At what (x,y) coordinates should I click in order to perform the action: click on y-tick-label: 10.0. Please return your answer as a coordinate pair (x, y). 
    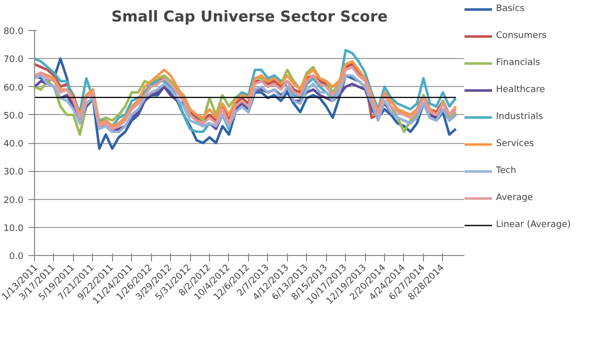
    Looking at the image, I should click on (13, 229).